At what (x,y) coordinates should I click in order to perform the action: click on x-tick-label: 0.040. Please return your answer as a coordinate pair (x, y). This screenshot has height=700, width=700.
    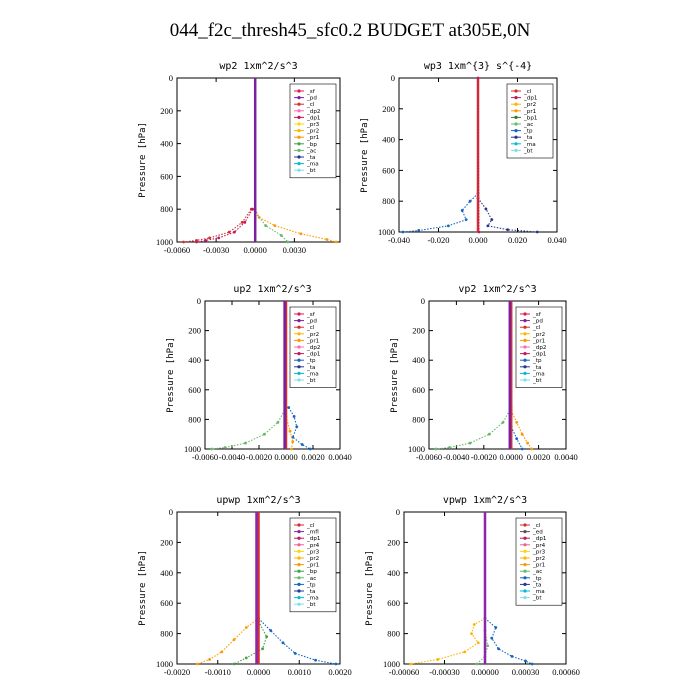
    Looking at the image, I should click on (556, 240).